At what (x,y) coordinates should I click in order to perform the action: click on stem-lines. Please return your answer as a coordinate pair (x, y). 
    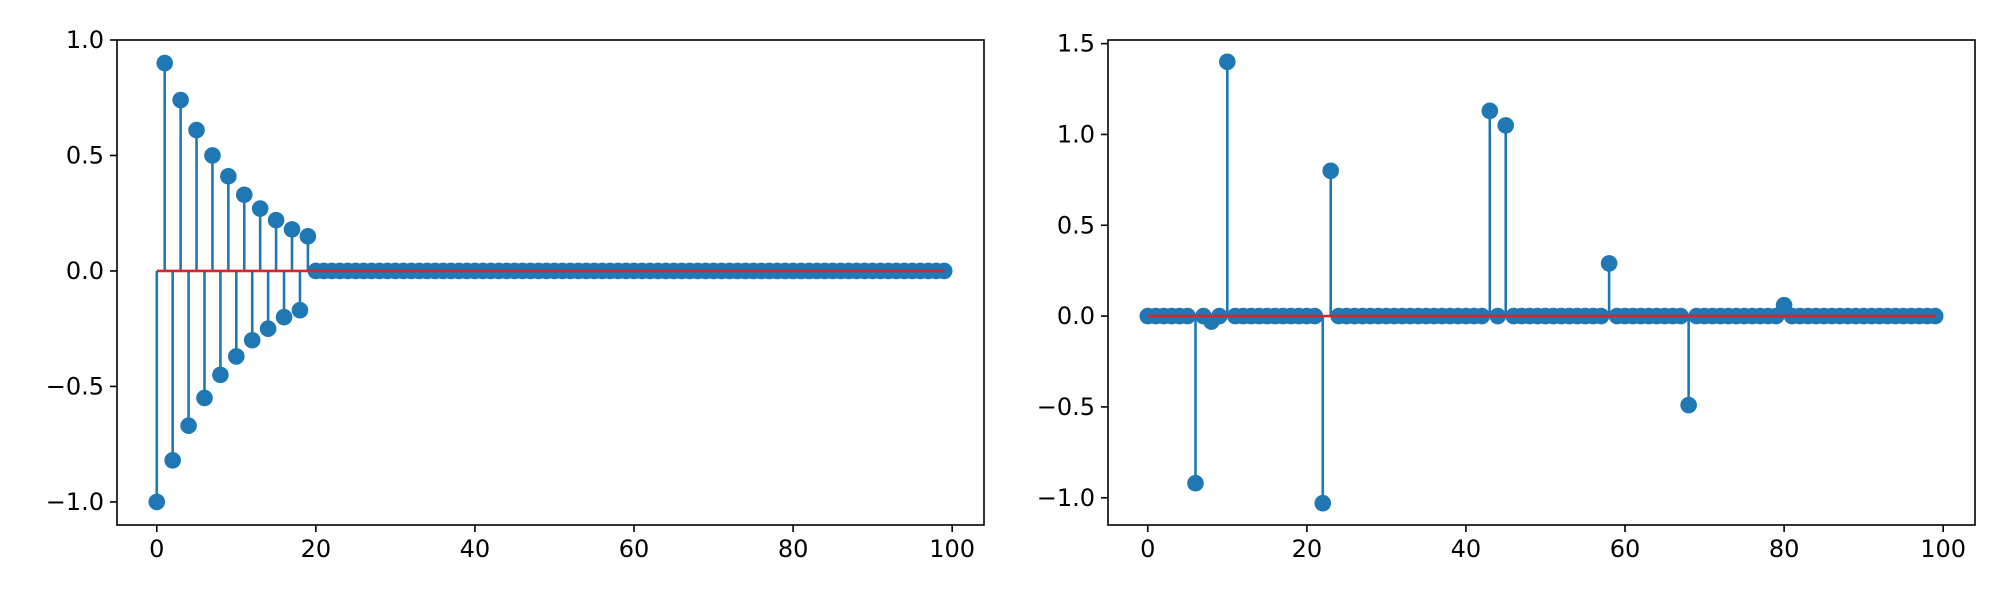
    Looking at the image, I should click on (232, 282).